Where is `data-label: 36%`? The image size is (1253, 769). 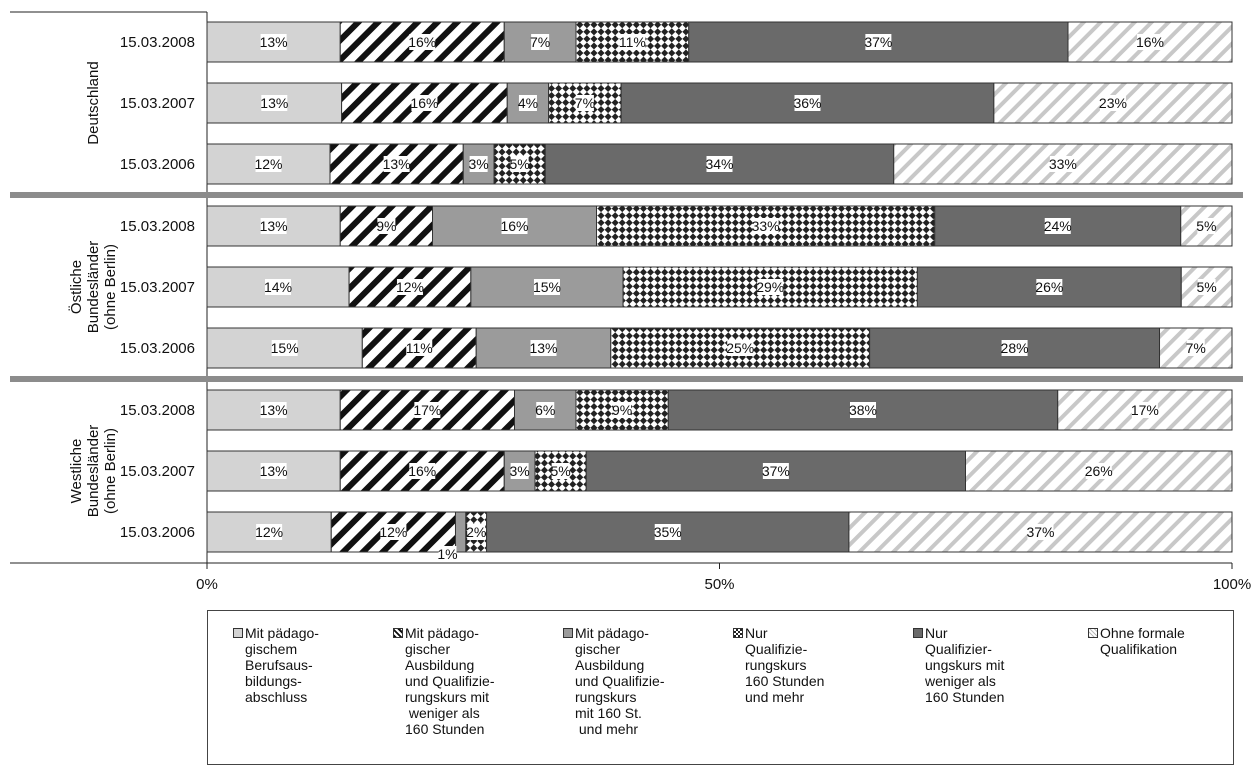 data-label: 36% is located at coordinates (807, 103).